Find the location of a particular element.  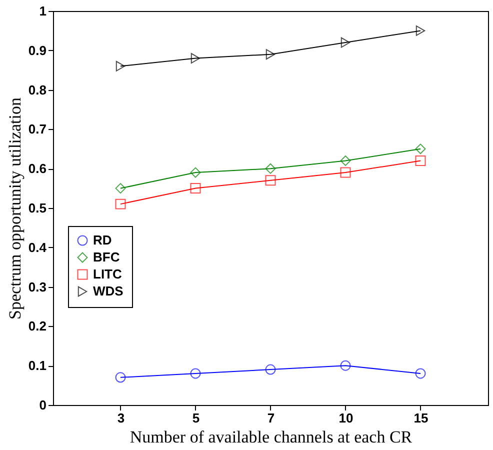

x-tick-label: 15 is located at coordinates (421, 418).